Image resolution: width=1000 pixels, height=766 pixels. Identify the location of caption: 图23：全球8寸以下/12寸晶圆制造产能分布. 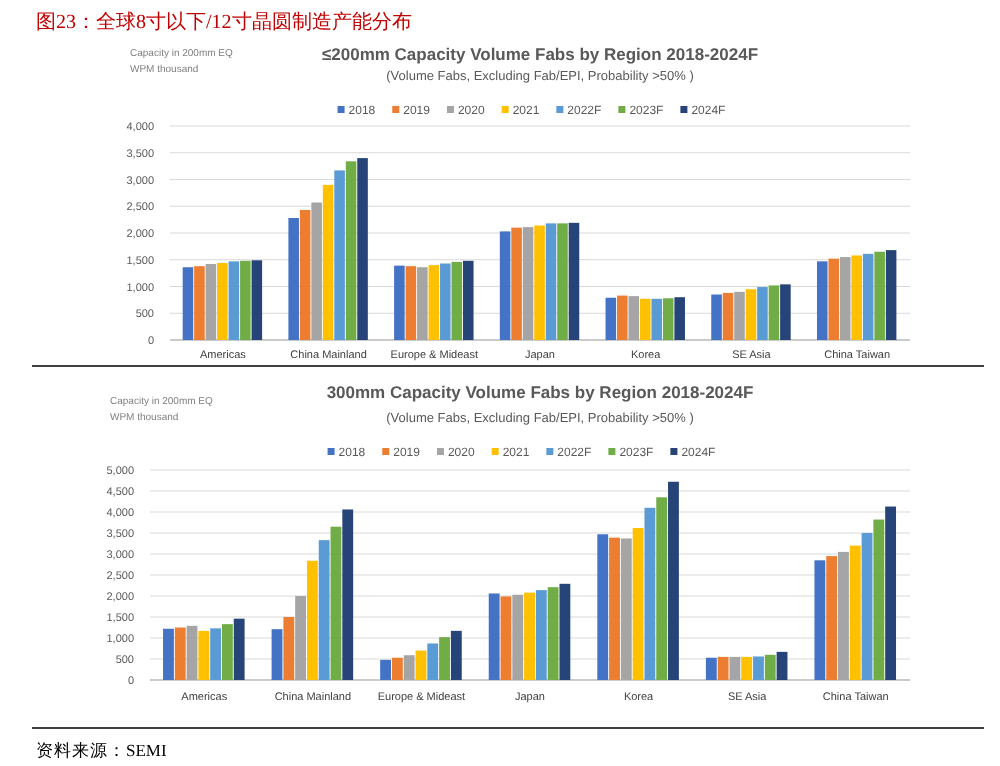
(224, 22).